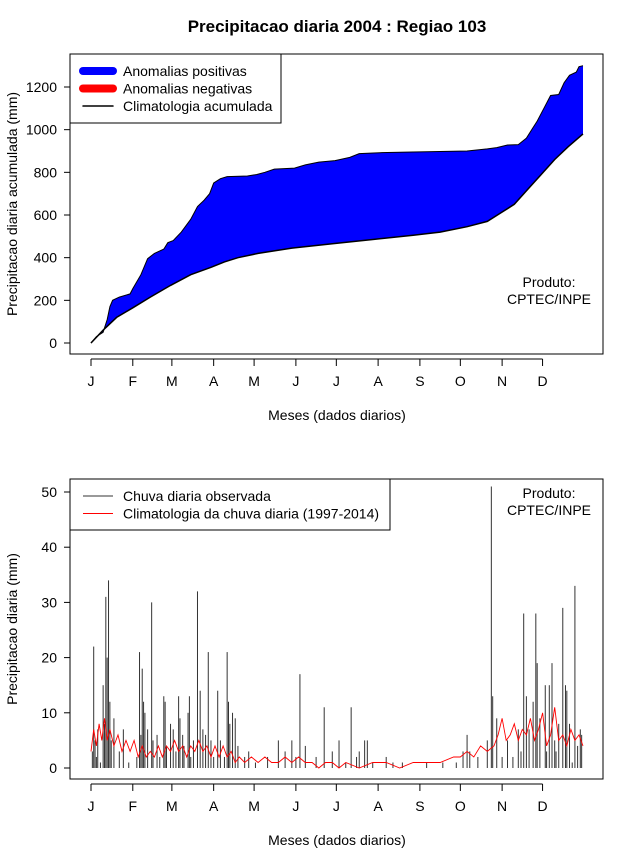 This screenshot has height=850, width=640. What do you see at coordinates (251, 514) in the screenshot?
I see `legend-label: Climatologia da chuva diaria (1997-2014)` at bounding box center [251, 514].